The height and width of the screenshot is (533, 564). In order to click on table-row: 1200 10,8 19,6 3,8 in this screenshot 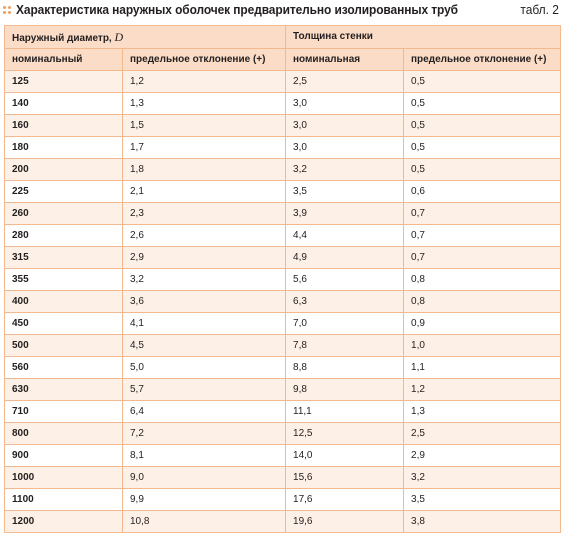, I will do `click(283, 521)`.